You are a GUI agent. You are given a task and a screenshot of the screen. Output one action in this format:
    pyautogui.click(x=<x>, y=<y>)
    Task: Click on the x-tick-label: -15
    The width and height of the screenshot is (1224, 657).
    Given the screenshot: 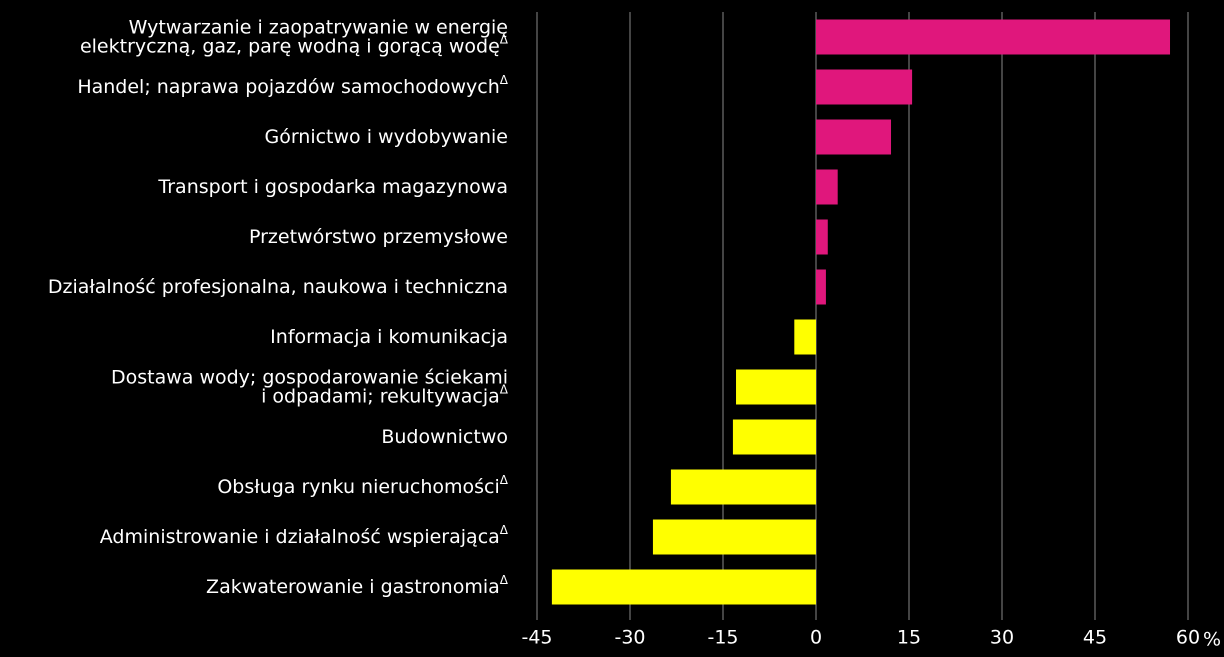 What is the action you would take?
    pyautogui.click(x=722, y=638)
    